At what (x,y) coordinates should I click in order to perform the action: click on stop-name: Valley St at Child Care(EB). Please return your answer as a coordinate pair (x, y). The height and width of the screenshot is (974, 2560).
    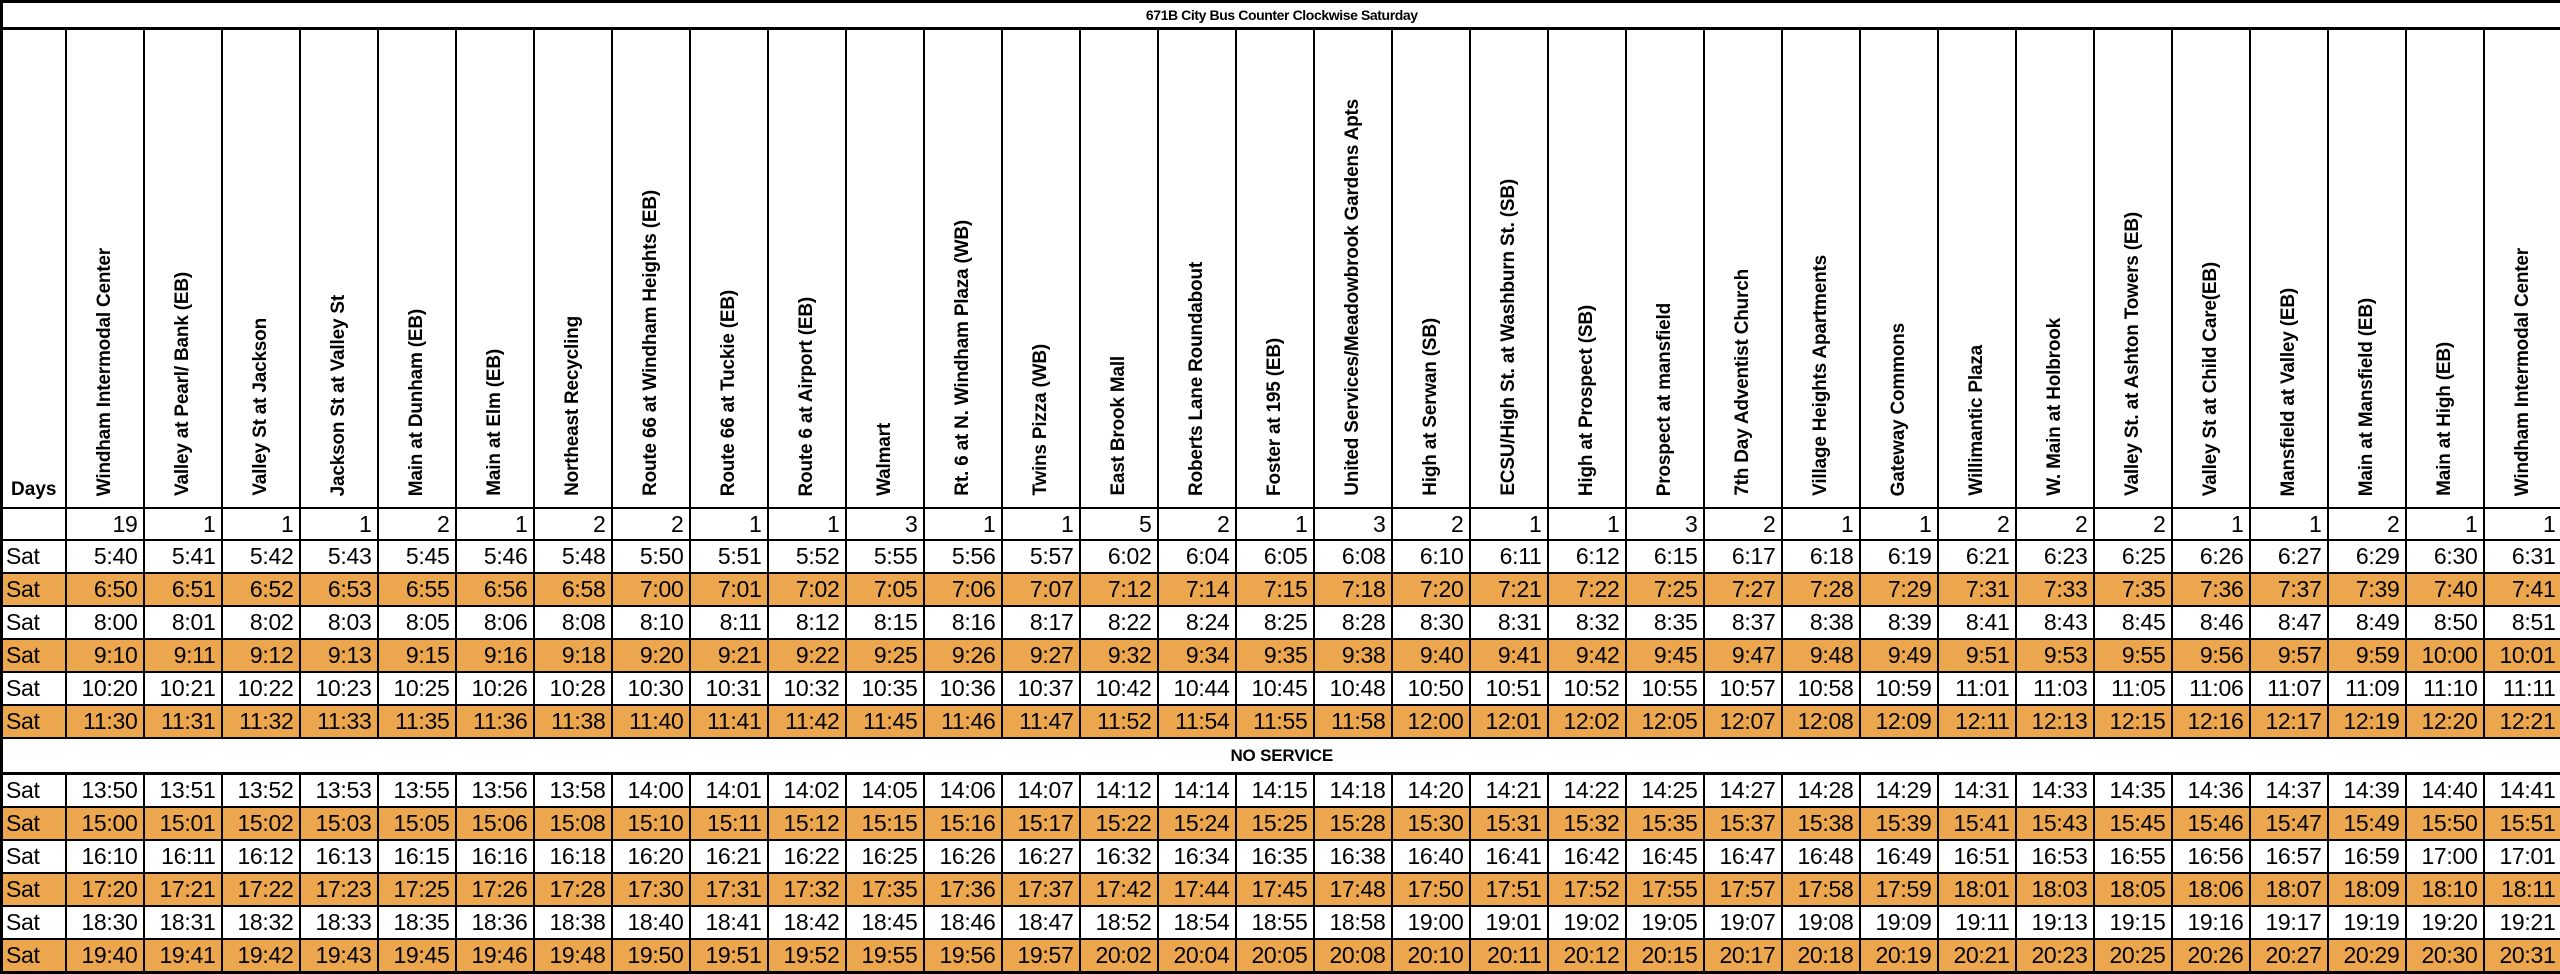
    Looking at the image, I should click on (2211, 379).